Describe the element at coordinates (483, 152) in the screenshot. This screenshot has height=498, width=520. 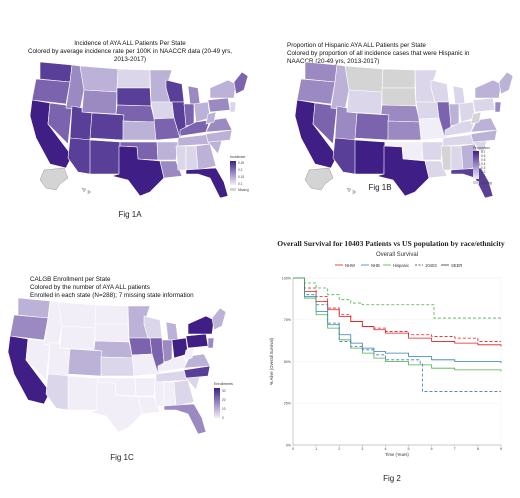
I see `fig1b-legend-tick: 0.7` at that location.